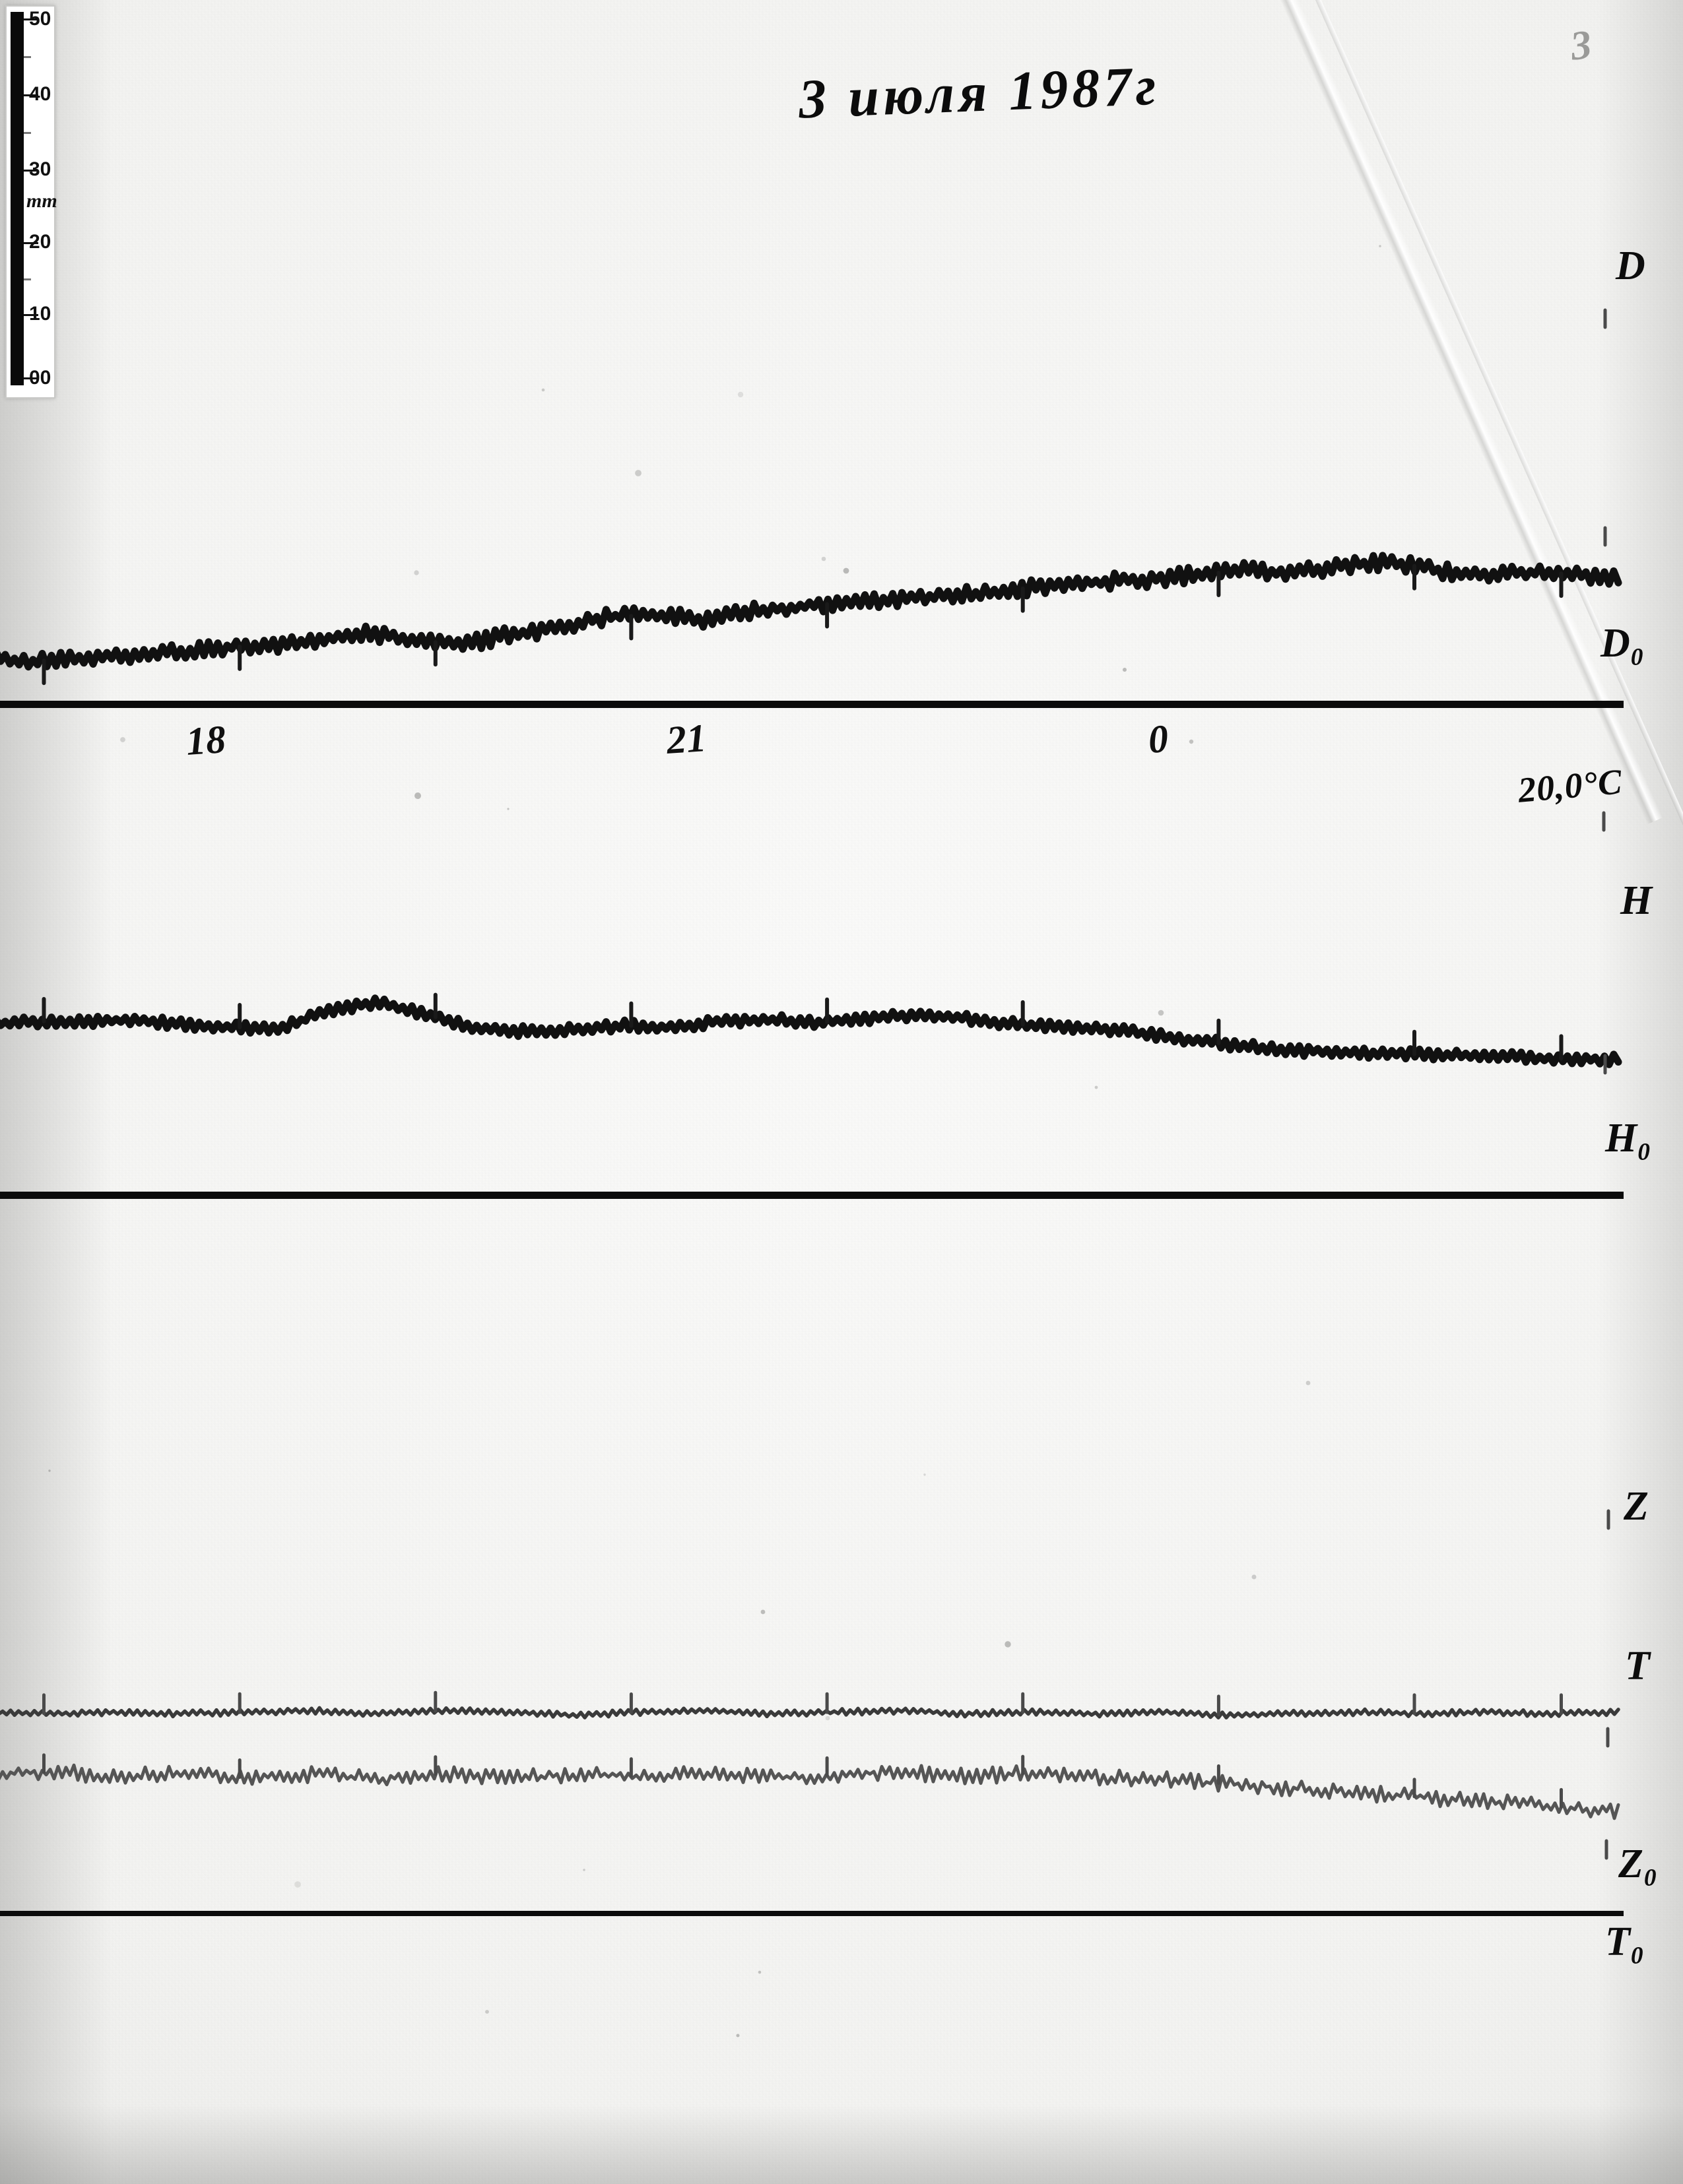  I want to click on trace-d, so click(811, 611).